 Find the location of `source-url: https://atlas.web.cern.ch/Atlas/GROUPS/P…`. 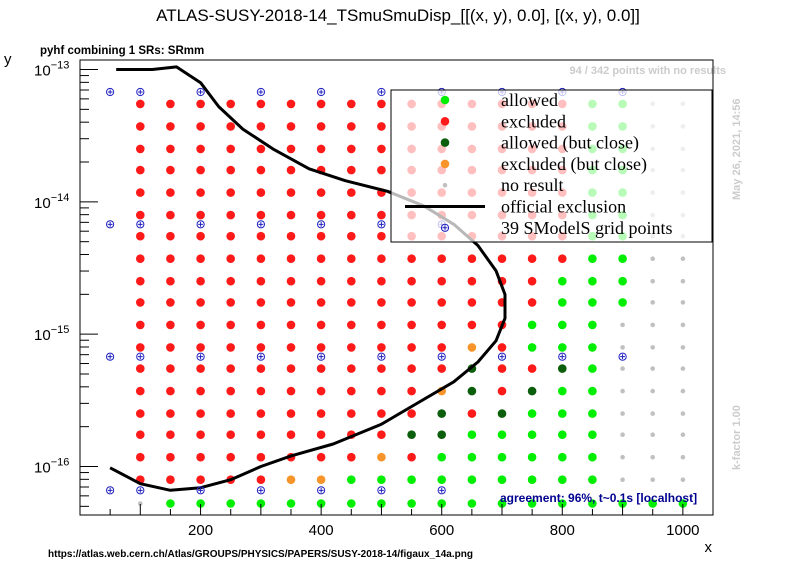

source-url: https://atlas.web.cern.ch/Atlas/GROUPS/P… is located at coordinates (260, 554).